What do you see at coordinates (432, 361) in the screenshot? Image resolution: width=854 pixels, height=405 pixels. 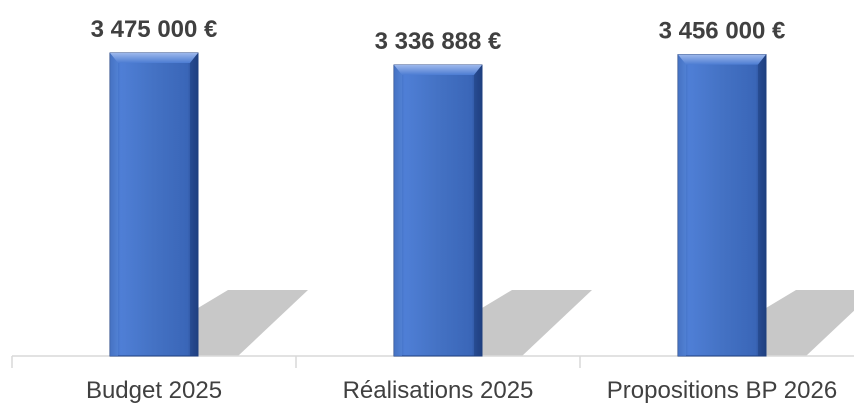 I see `x-axis` at bounding box center [432, 361].